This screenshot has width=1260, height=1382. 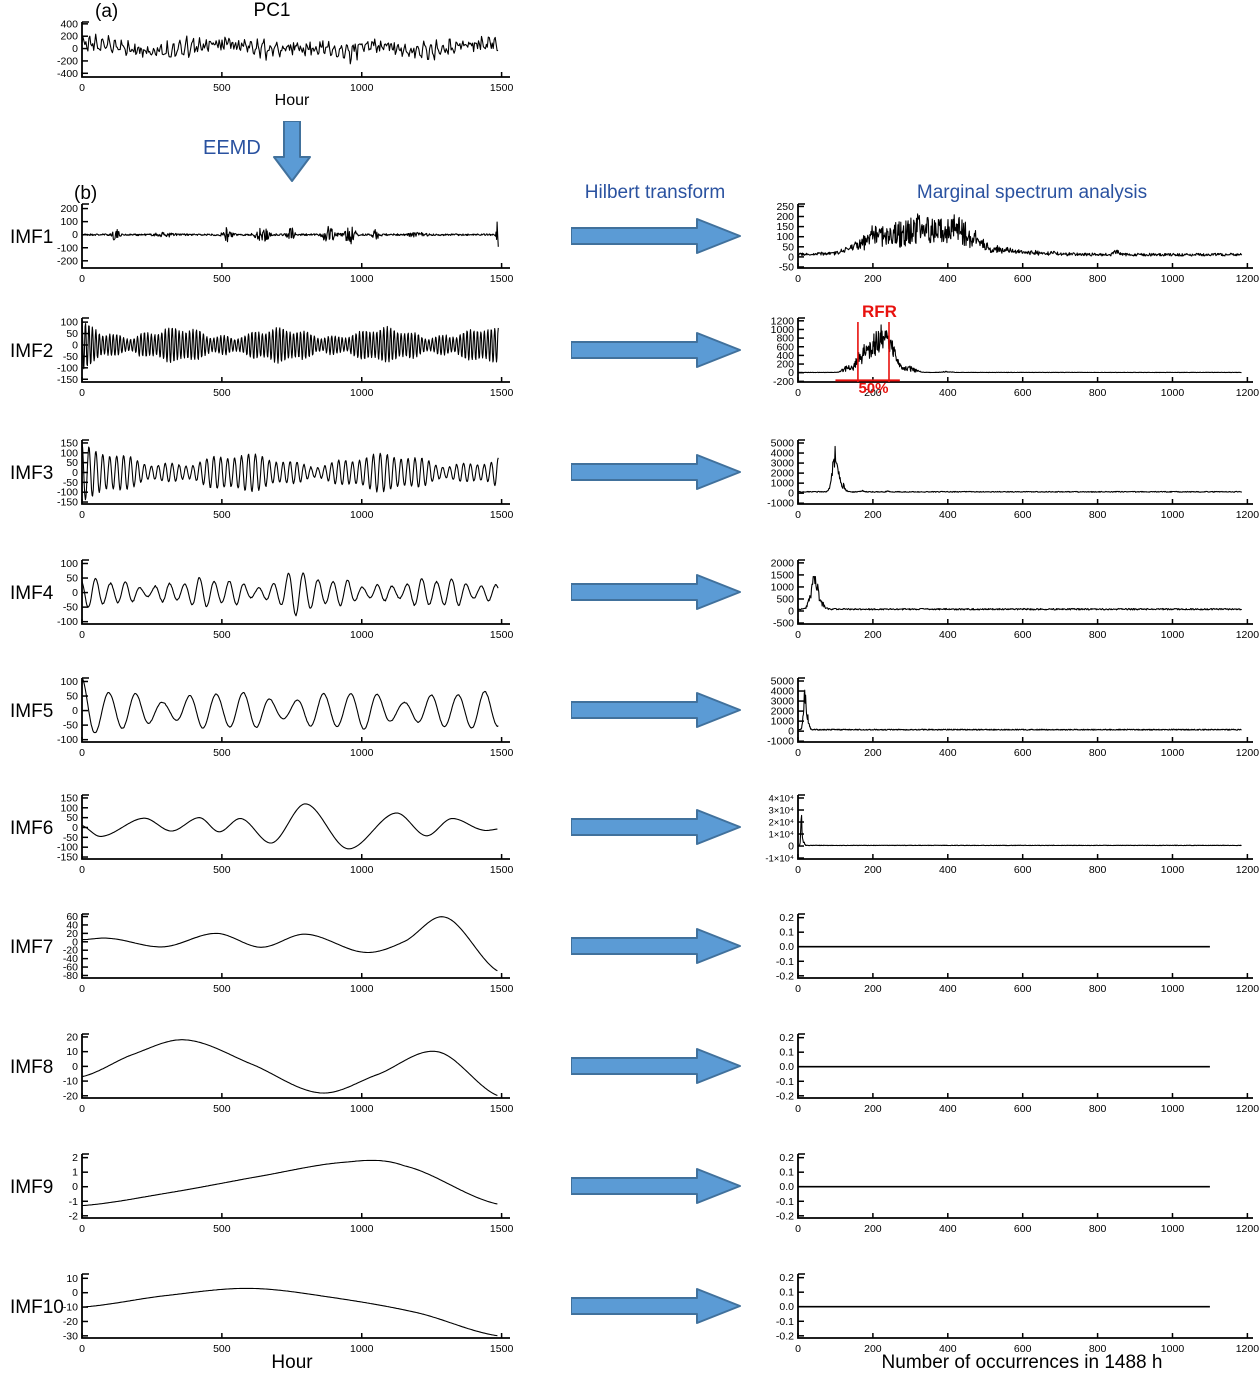 I want to click on y-tick-label: 150, so click(x=69, y=798).